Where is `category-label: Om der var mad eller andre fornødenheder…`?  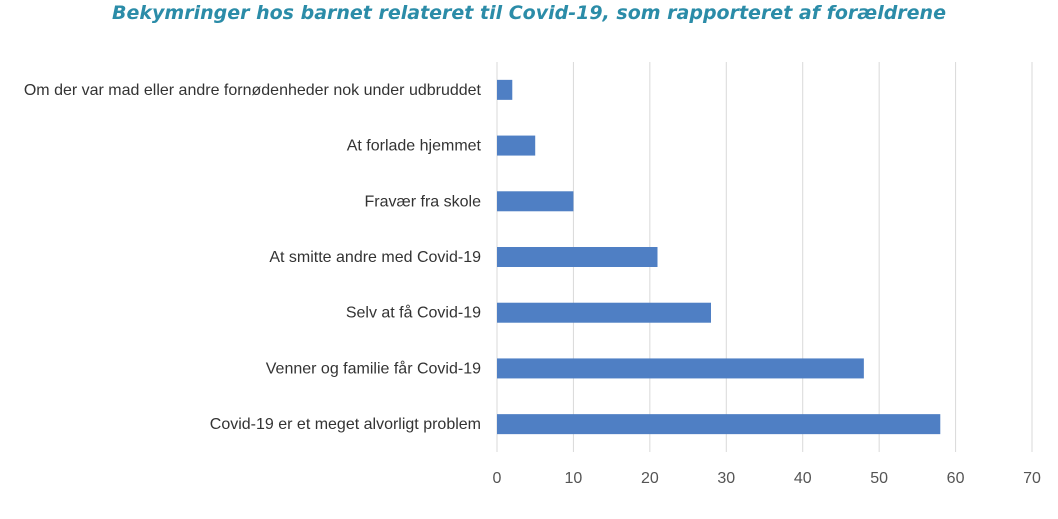 category-label: Om der var mad eller andre fornødenheder… is located at coordinates (253, 90).